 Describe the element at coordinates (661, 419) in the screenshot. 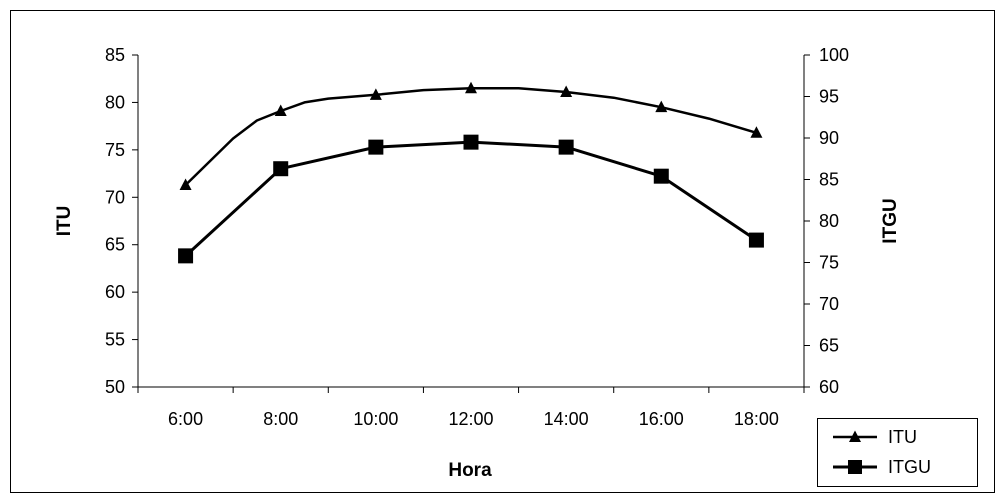

I see `x-tick-label-5: 16:00` at that location.